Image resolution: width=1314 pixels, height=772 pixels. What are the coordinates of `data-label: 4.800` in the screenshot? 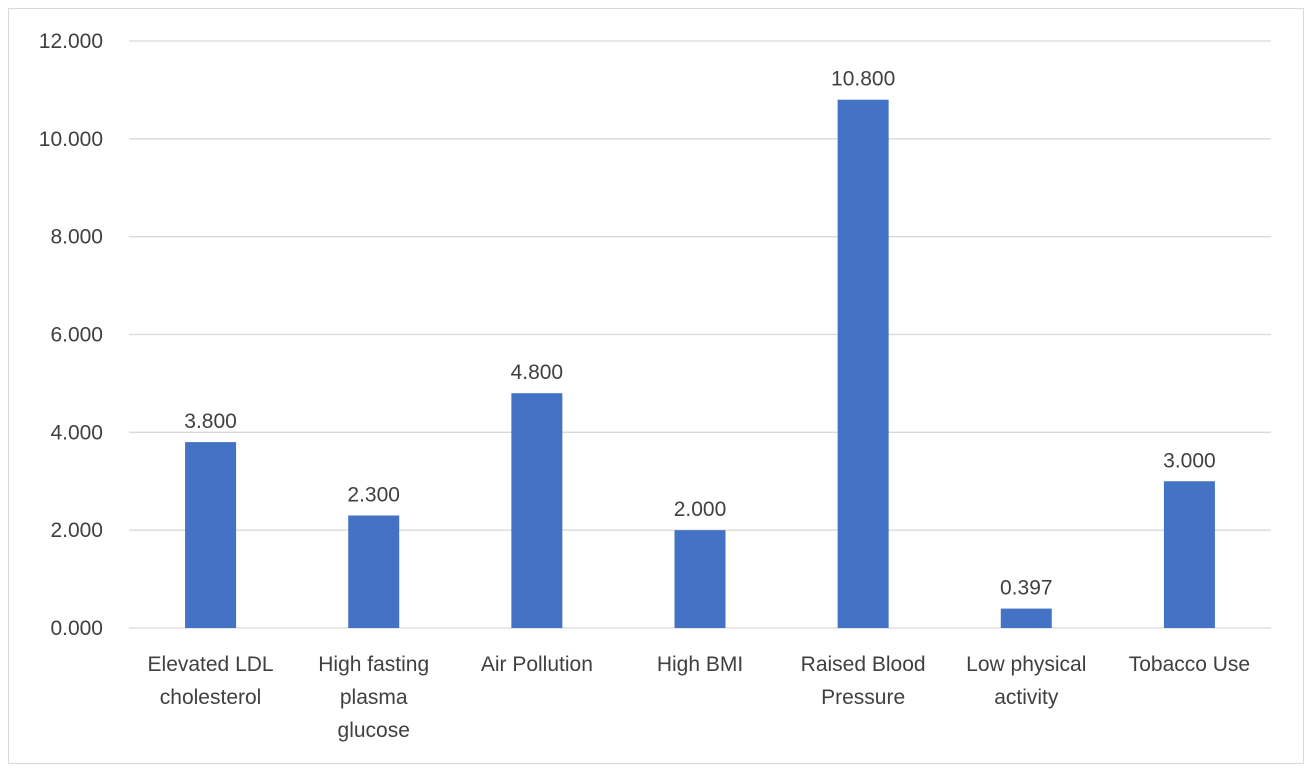 It's located at (537, 372).